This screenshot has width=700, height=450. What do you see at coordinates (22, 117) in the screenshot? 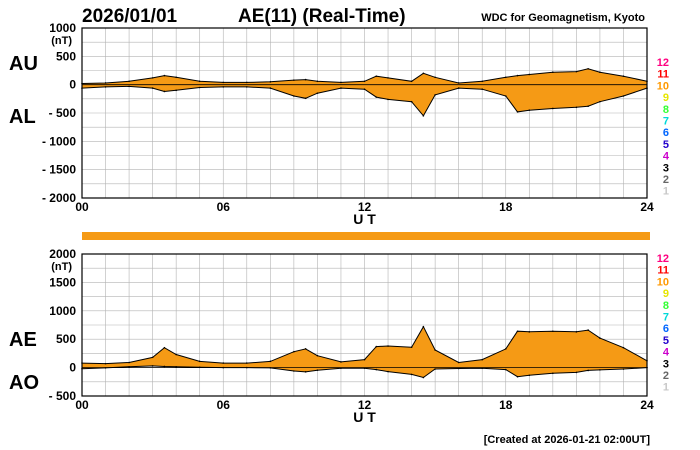
I see `series-label-al: AL` at bounding box center [22, 117].